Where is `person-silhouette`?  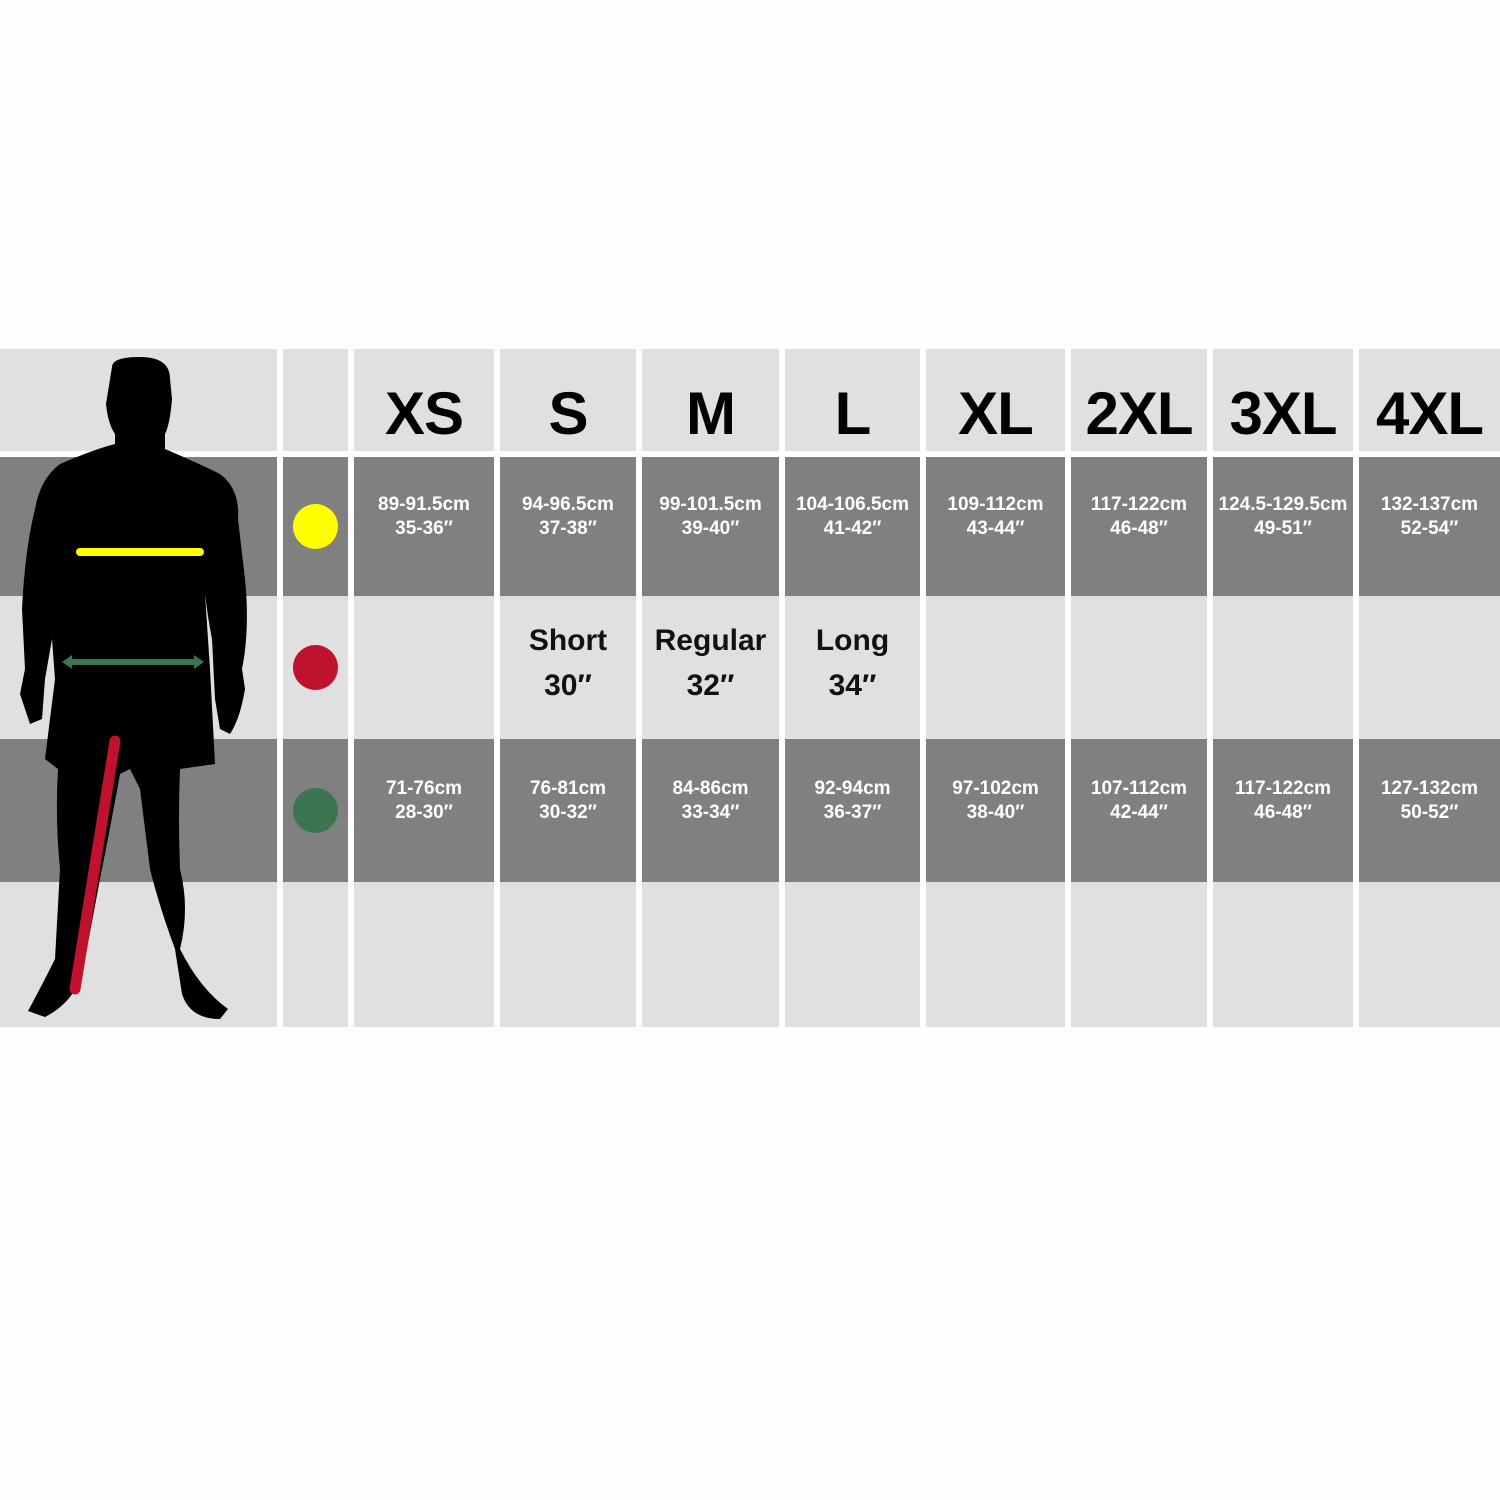 person-silhouette is located at coordinates (133, 688).